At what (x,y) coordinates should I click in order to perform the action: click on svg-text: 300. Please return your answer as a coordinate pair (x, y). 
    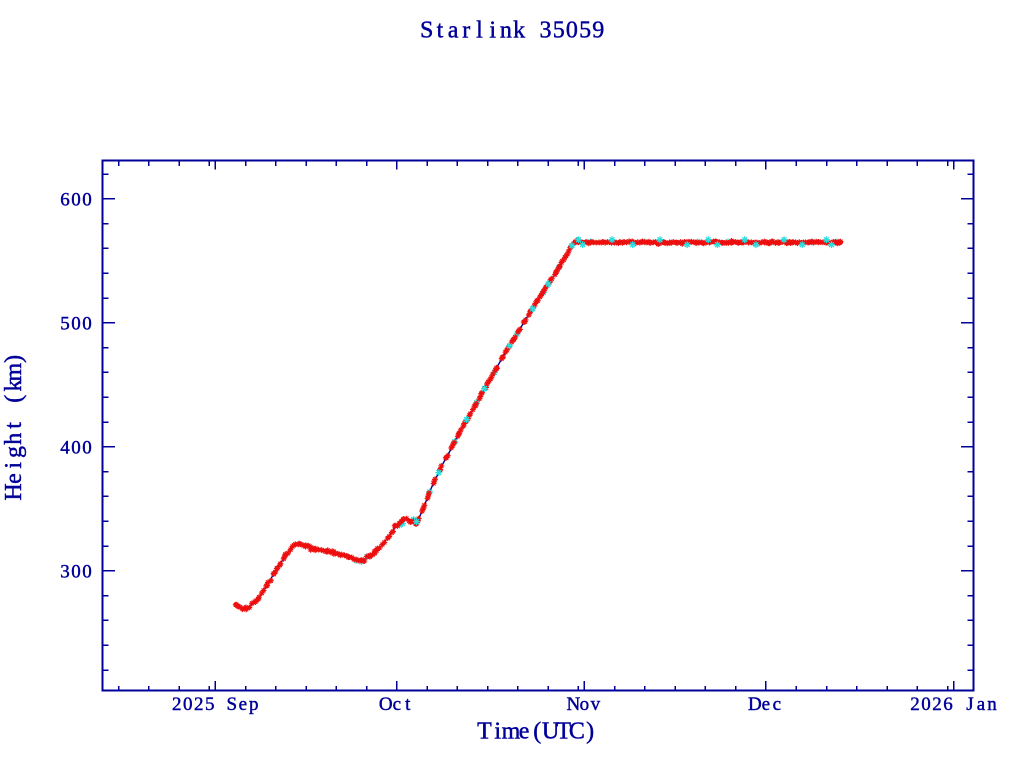
    Looking at the image, I should click on (76, 572).